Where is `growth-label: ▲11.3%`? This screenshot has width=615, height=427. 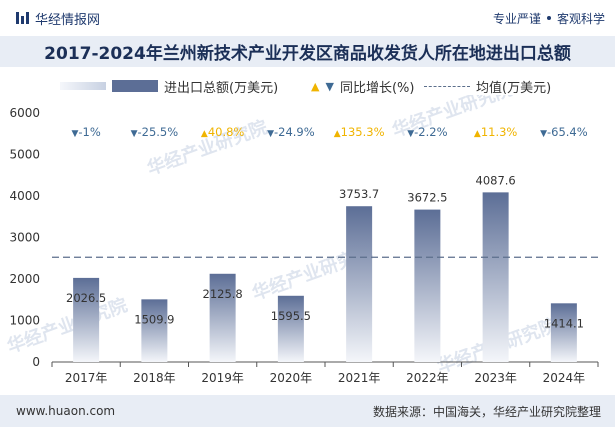
growth-label: ▲11.3% is located at coordinates (496, 132).